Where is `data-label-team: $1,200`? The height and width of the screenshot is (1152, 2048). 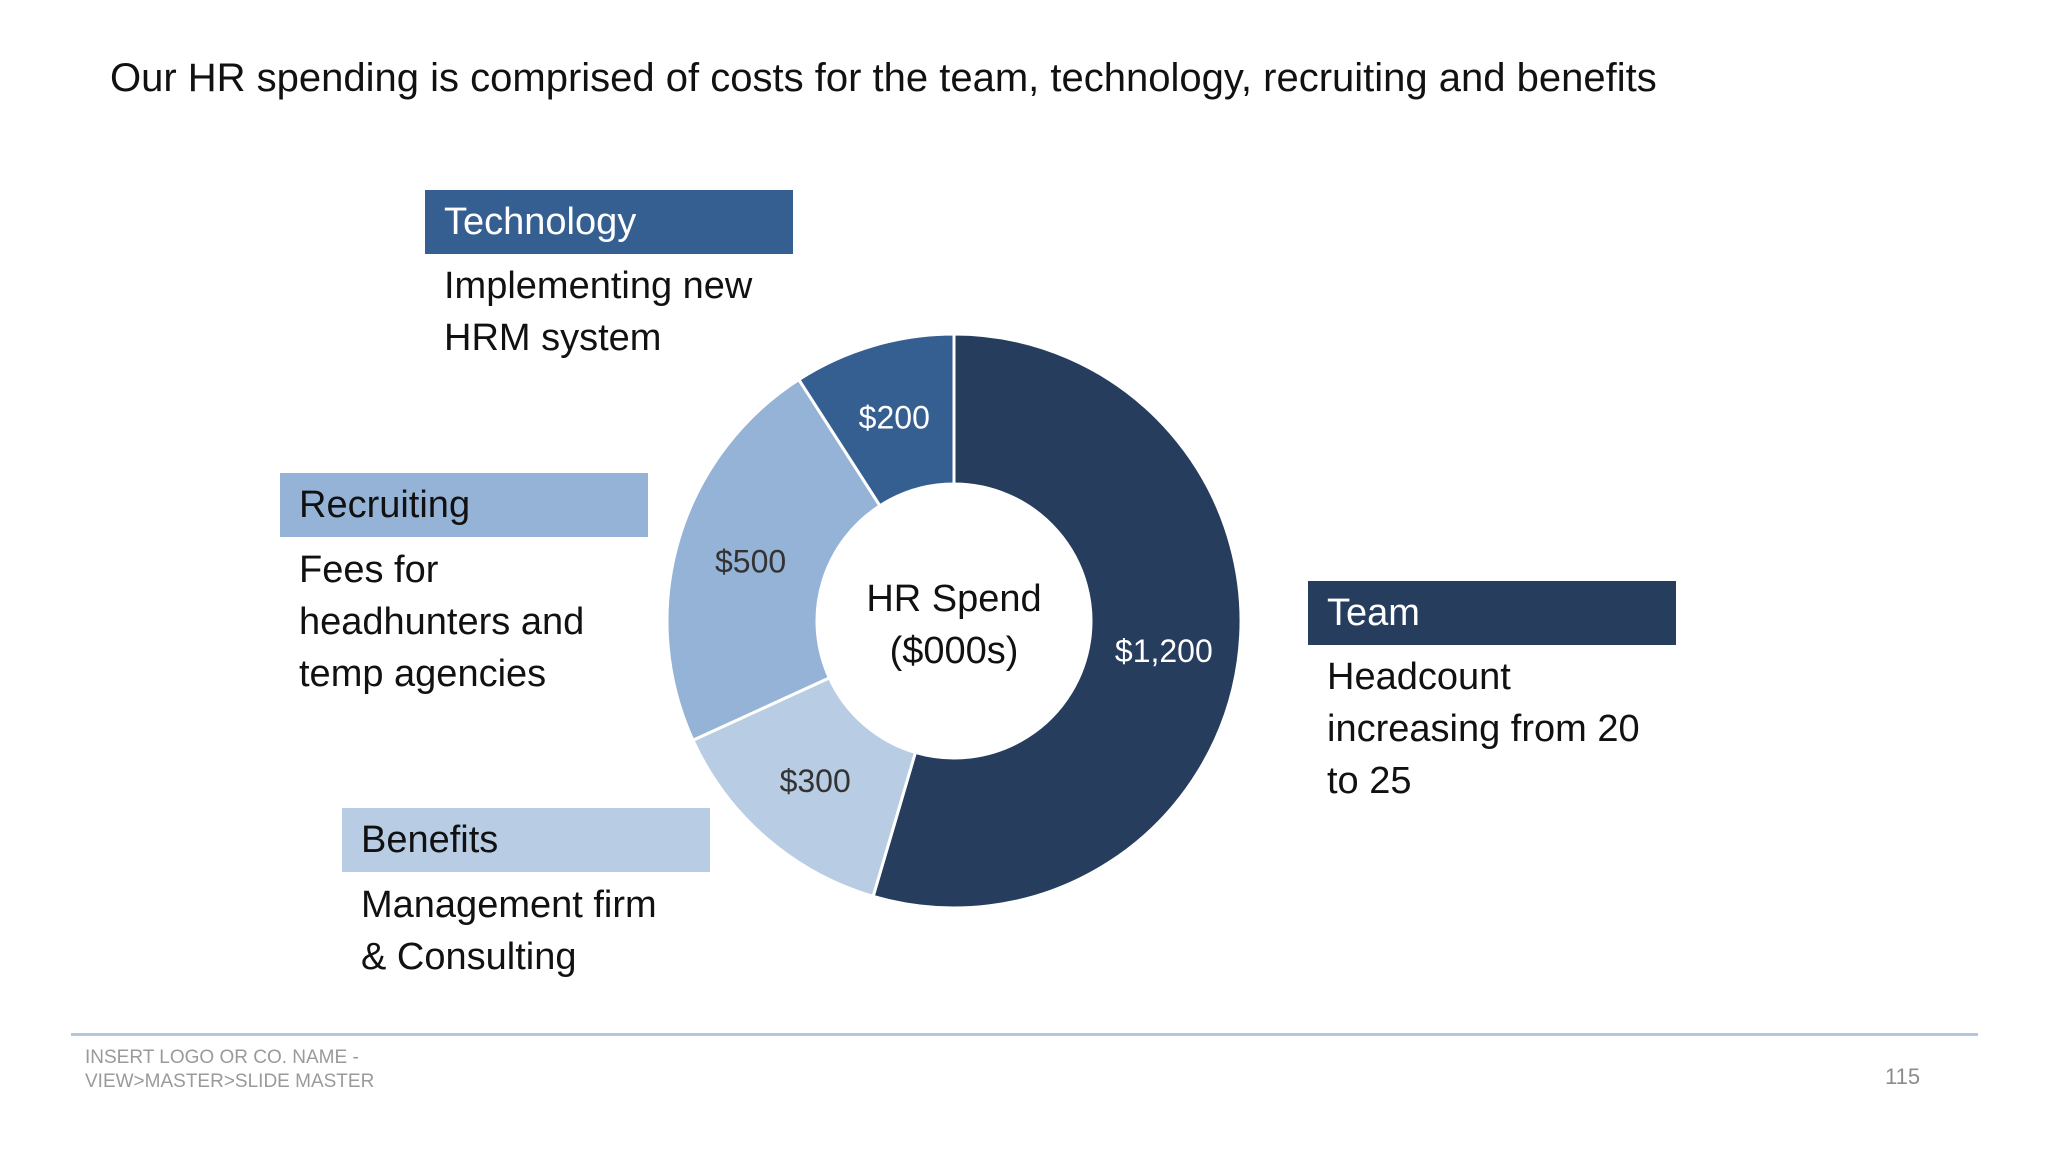
data-label-team: $1,200 is located at coordinates (1164, 651).